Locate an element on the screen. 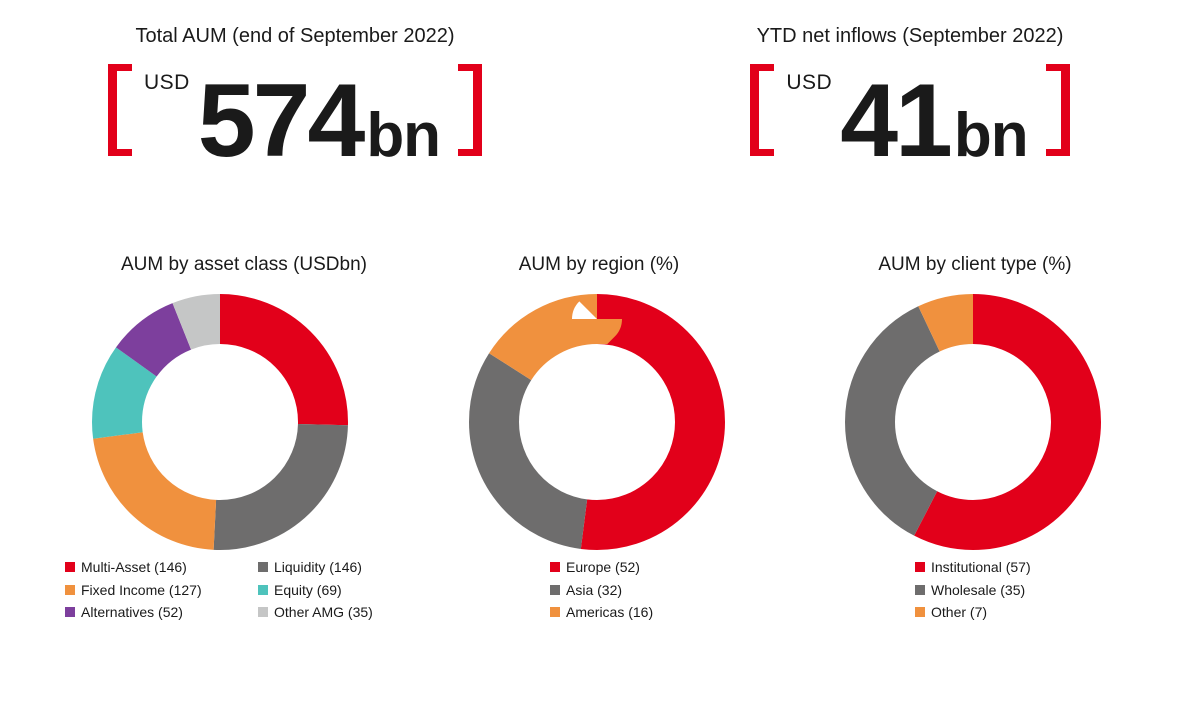 The height and width of the screenshot is (706, 1180). legend-label-americas: Americas (16) is located at coordinates (610, 612).